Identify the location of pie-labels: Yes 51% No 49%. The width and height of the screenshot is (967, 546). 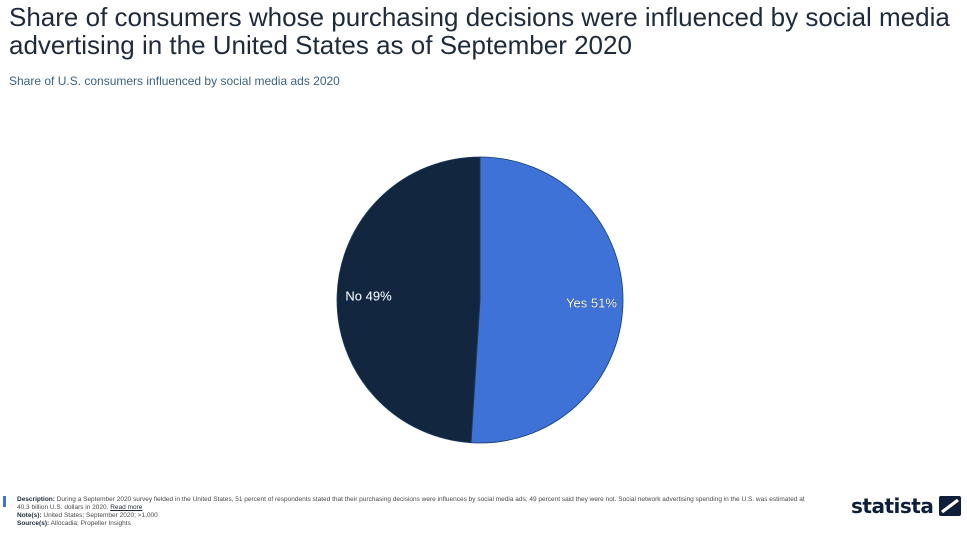
(481, 299).